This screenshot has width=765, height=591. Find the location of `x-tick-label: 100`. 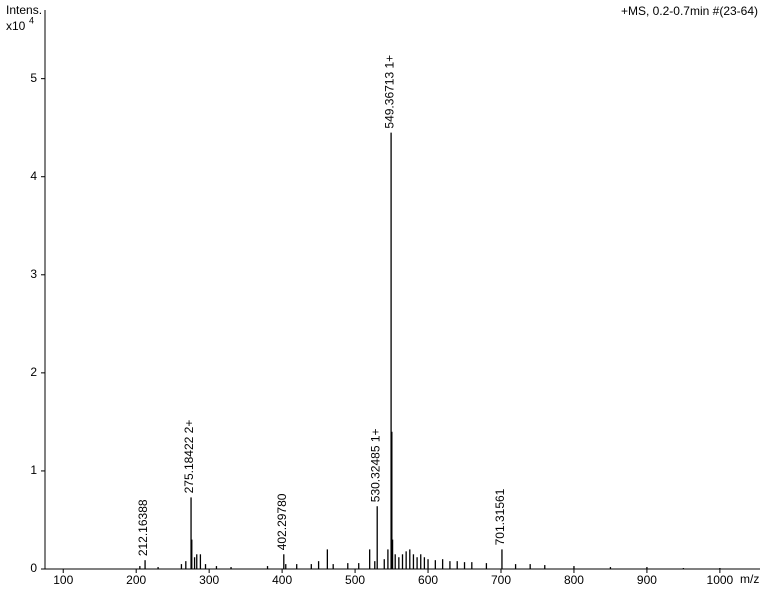

x-tick-label: 100 is located at coordinates (63, 580).